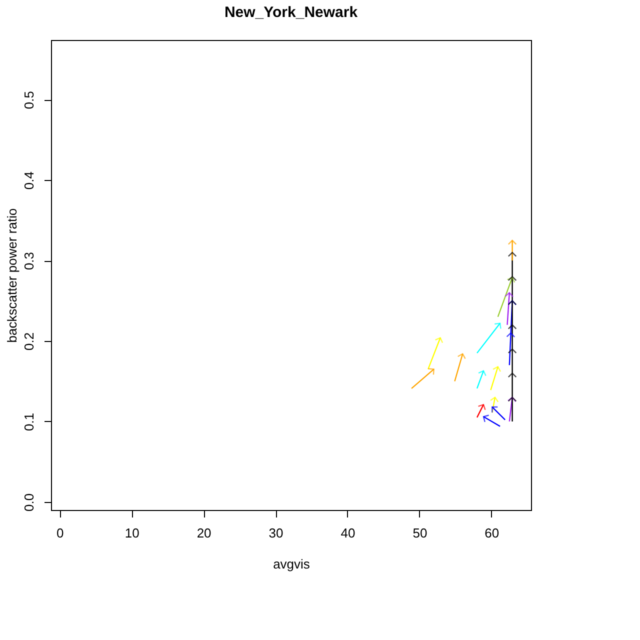 Image resolution: width=640 pixels, height=640 pixels. What do you see at coordinates (60, 533) in the screenshot?
I see `x-tick-label: 0` at bounding box center [60, 533].